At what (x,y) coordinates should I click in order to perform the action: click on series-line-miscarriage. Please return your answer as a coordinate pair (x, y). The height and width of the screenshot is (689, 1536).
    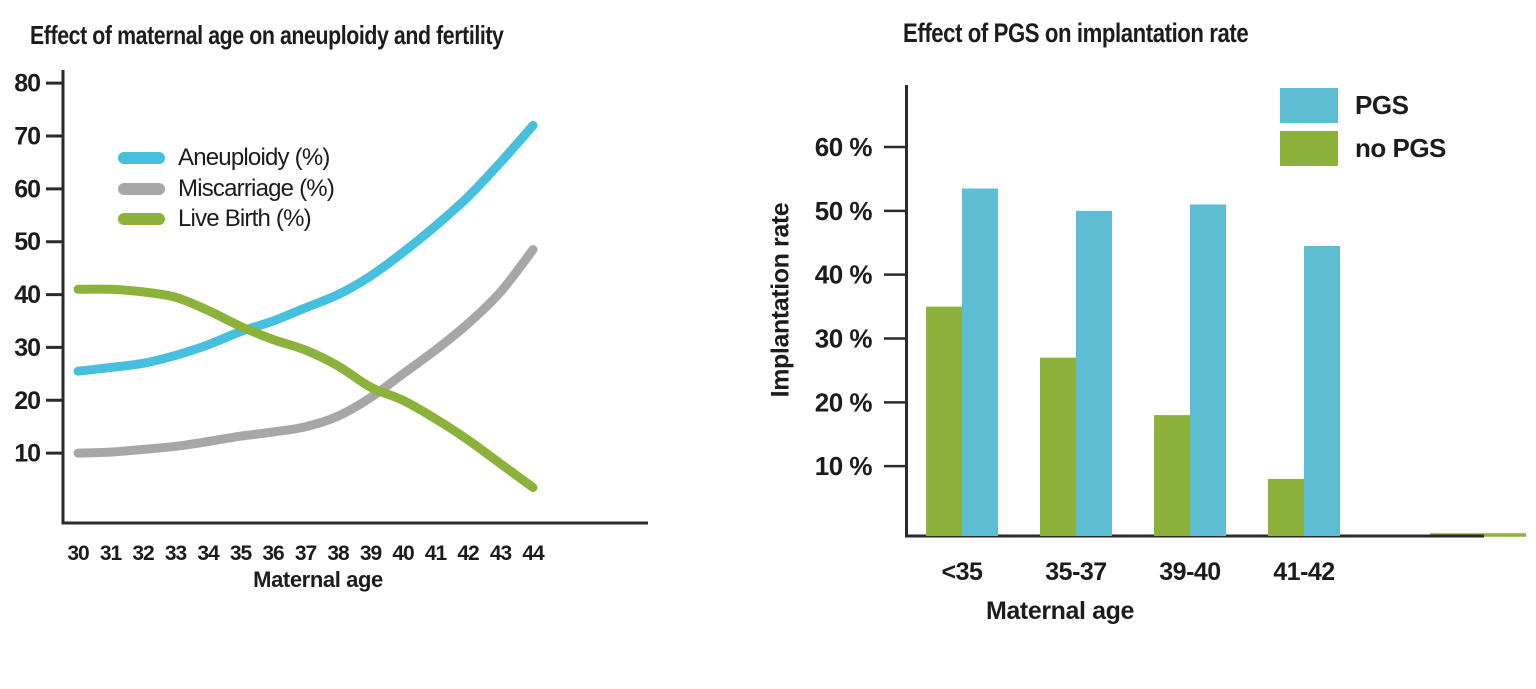
    Looking at the image, I should click on (305, 351).